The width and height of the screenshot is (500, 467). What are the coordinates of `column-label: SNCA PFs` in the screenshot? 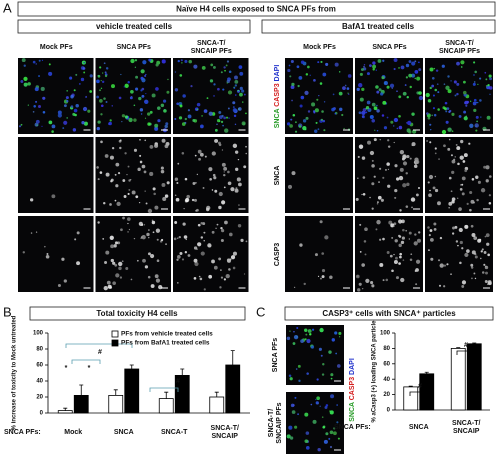 It's located at (389, 47).